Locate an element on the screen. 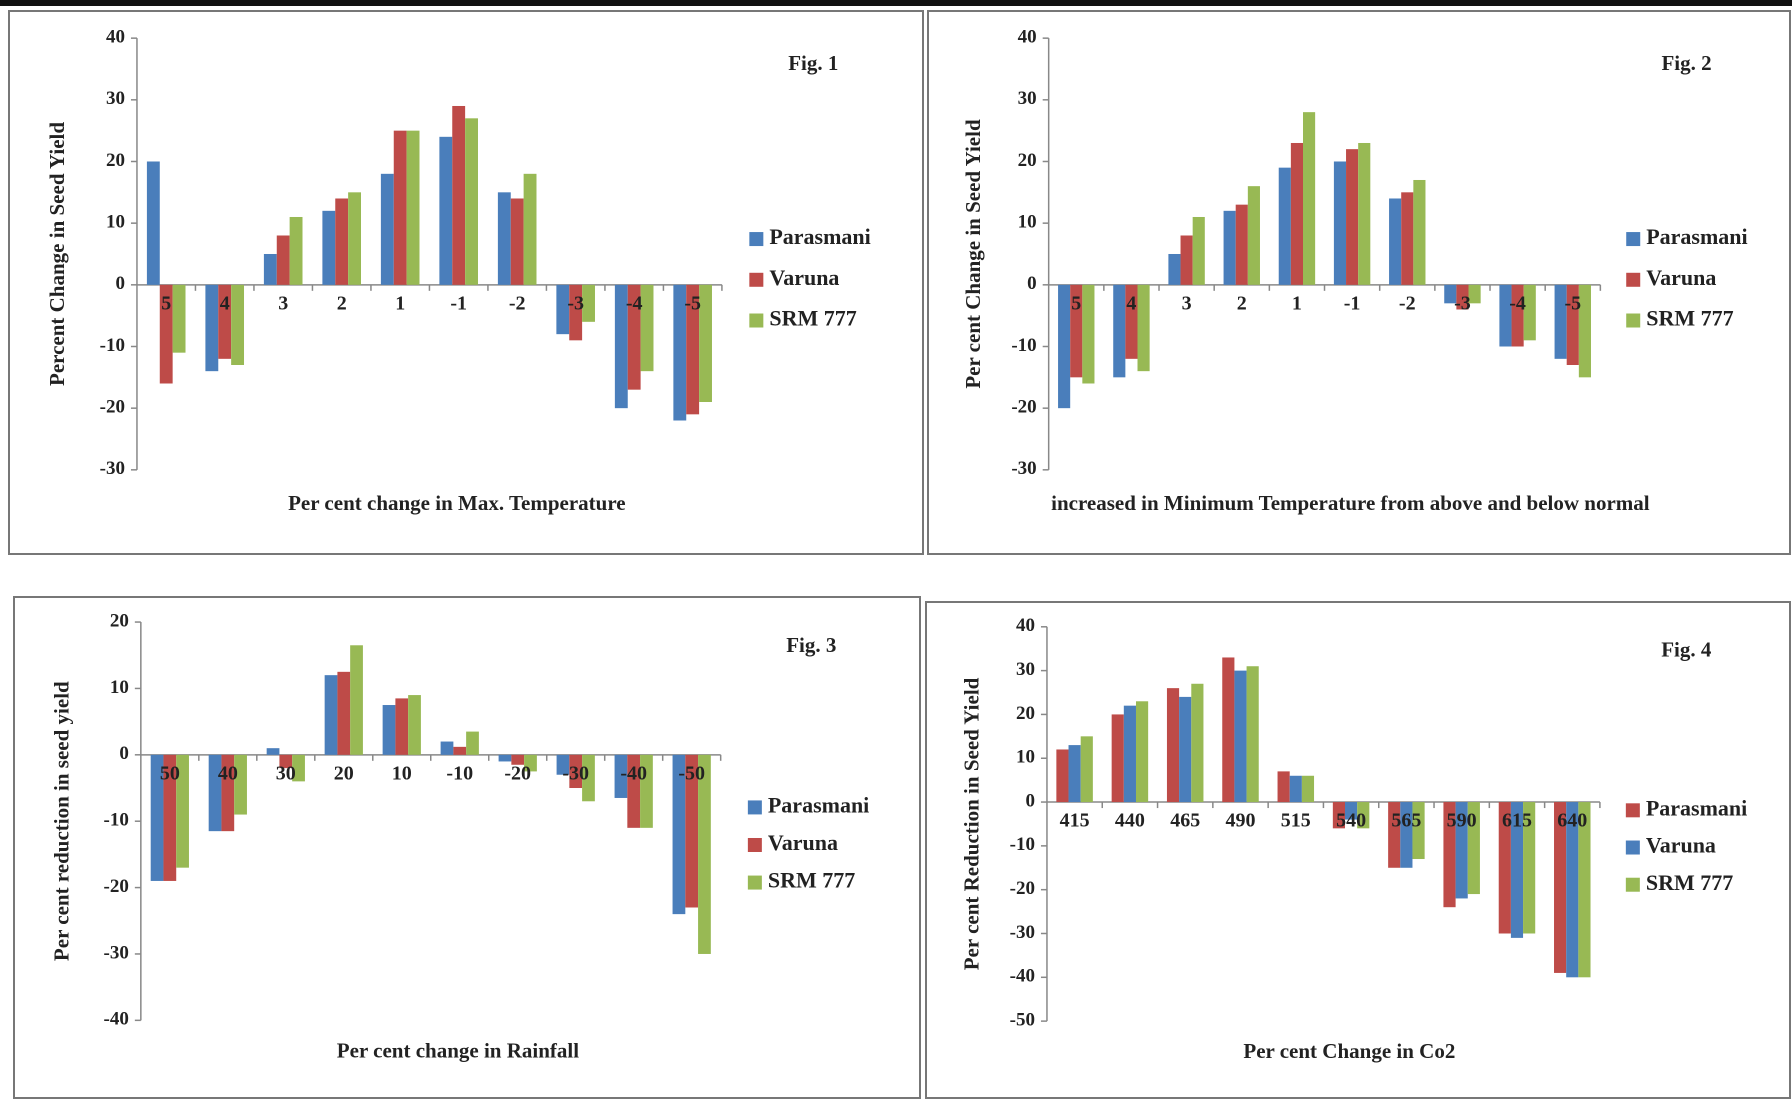 The height and width of the screenshot is (1100, 1792). y-tick-label: -40 is located at coordinates (1022, 976).